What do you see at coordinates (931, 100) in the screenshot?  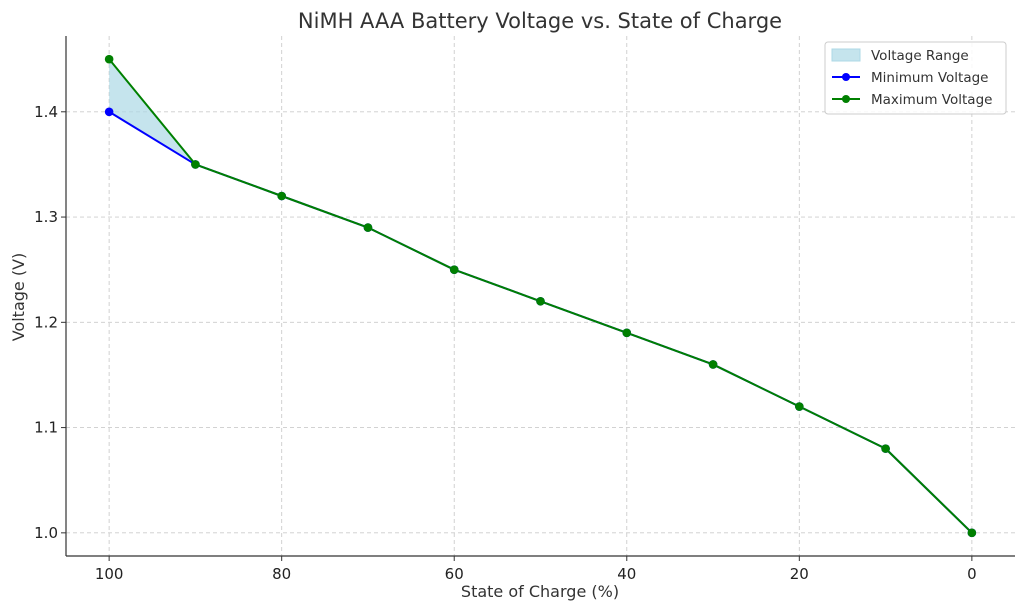 I see `legend-label-maximum-voltage: Maximum Voltage` at bounding box center [931, 100].